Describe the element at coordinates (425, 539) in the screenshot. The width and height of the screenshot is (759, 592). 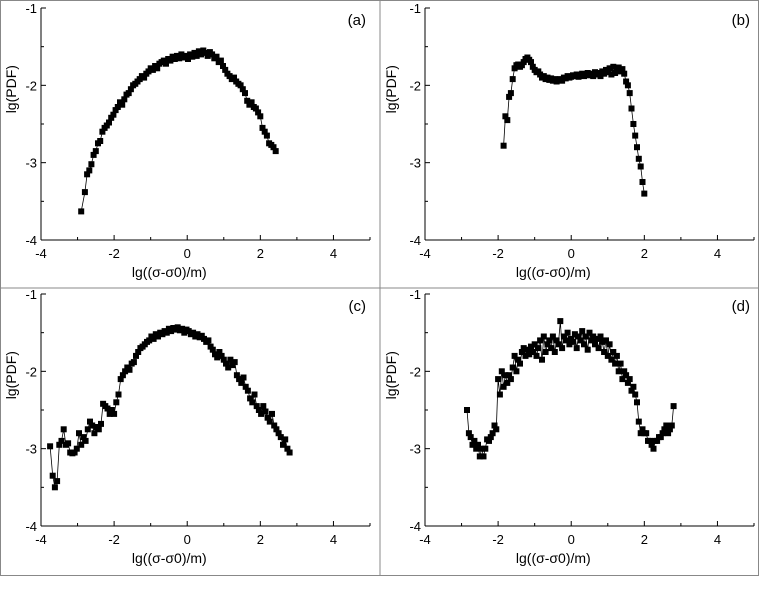
I see `x-tick-label: -4` at that location.